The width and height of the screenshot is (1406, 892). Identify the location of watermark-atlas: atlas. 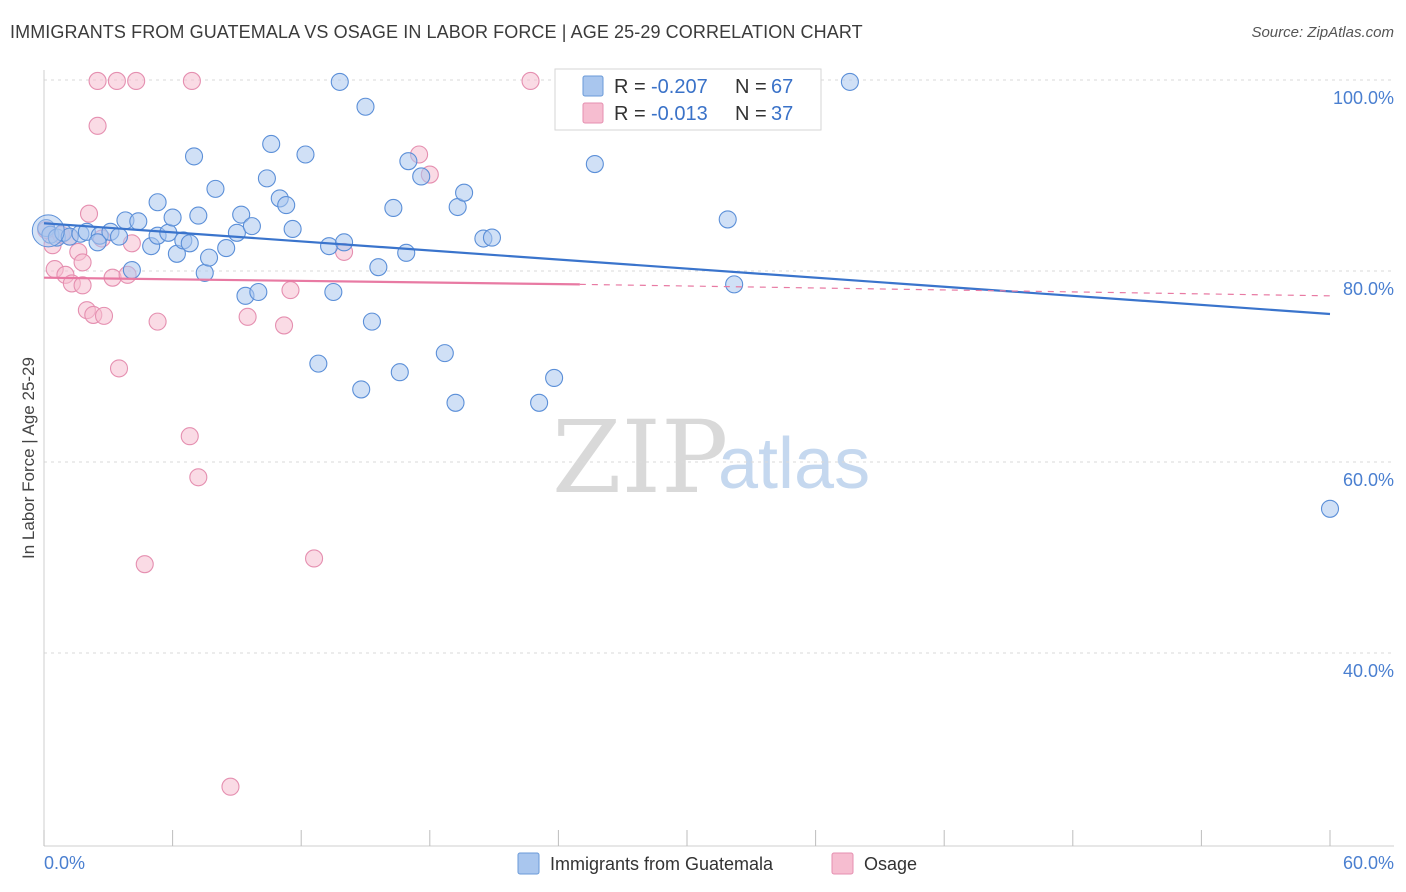
(794, 464).